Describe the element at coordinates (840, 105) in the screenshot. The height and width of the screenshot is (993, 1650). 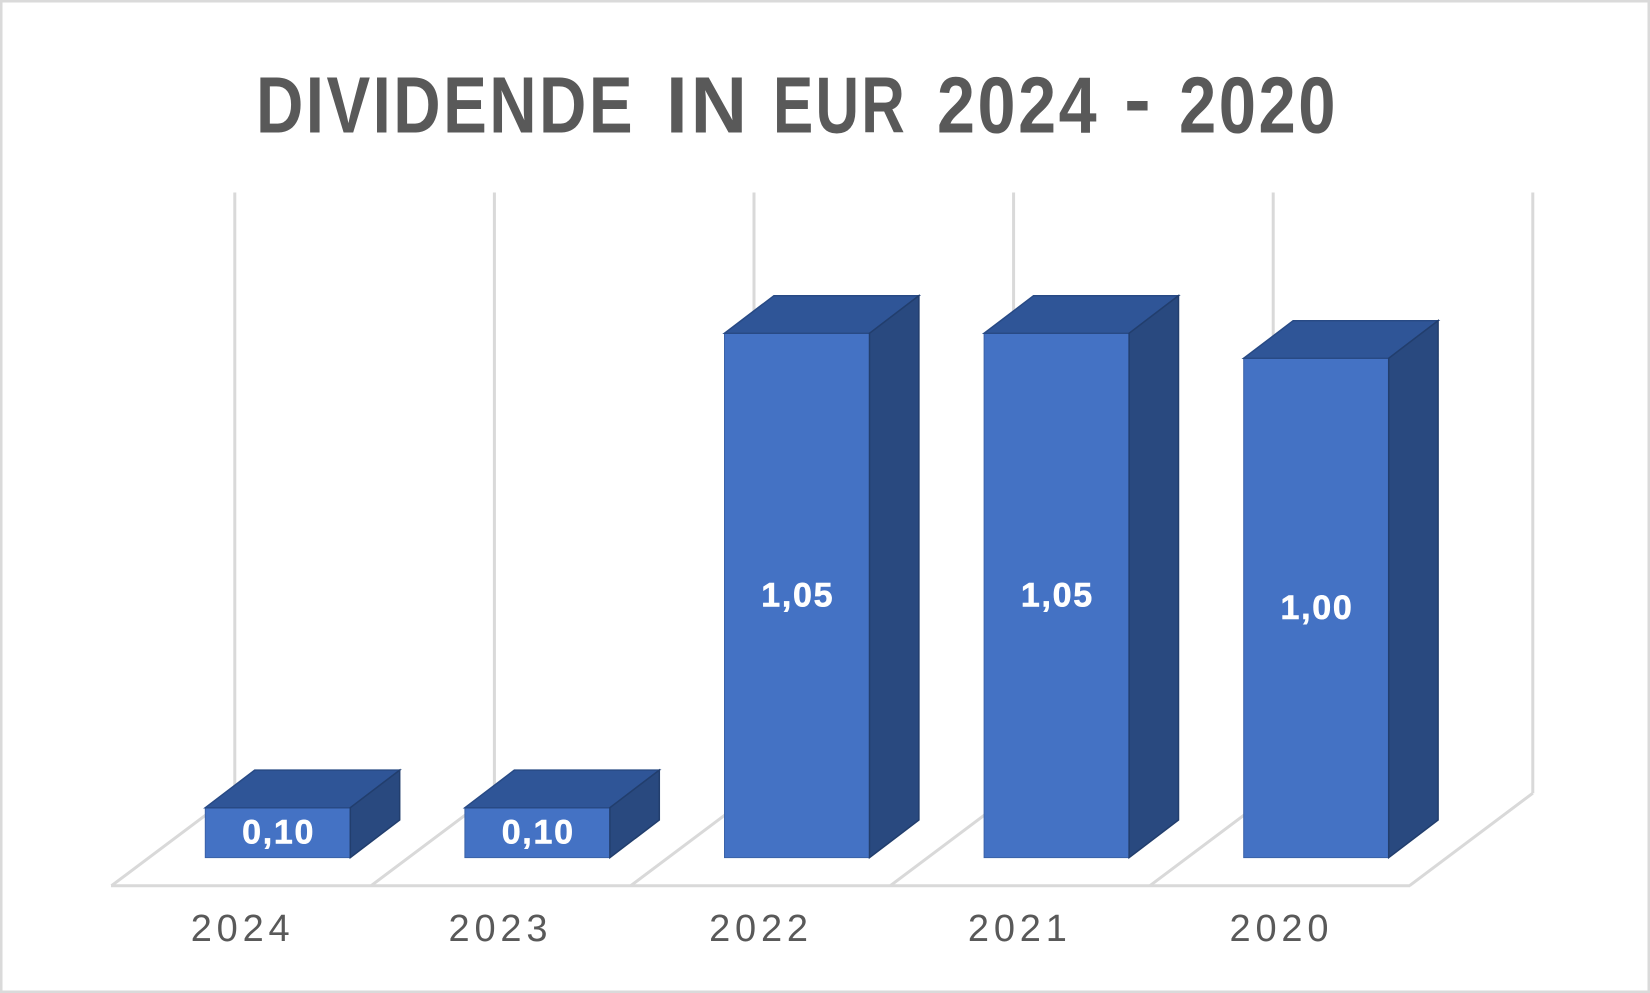
I see `svg-text: EUR` at that location.